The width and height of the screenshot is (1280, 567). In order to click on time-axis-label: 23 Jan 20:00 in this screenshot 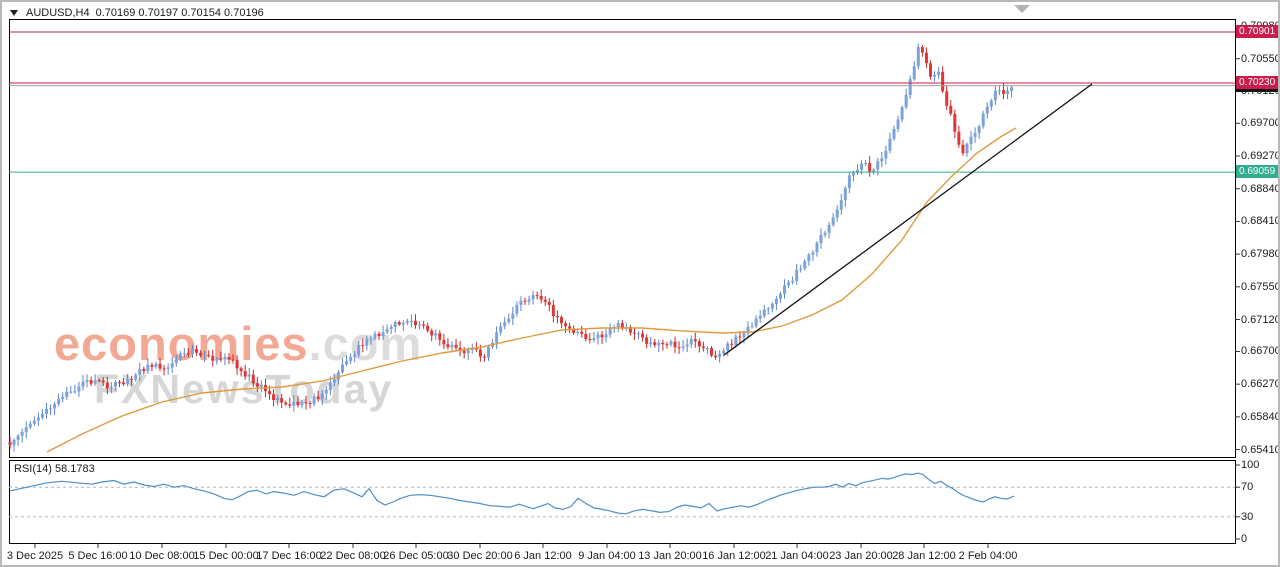, I will do `click(861, 556)`.